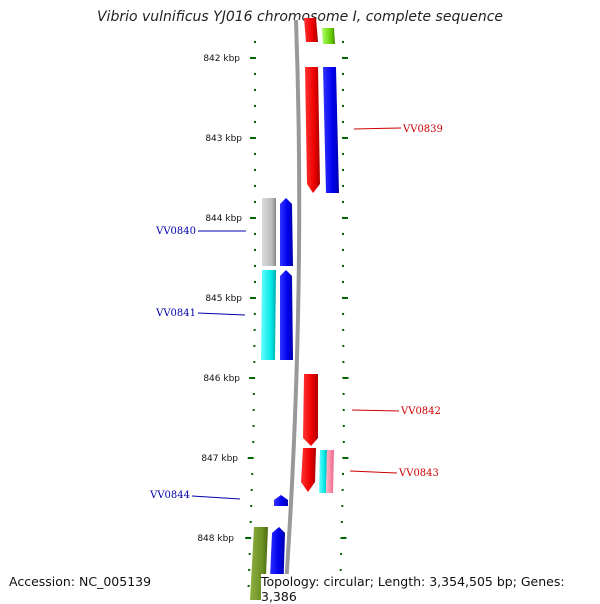  I want to click on reverse-strand-ruler, so click(250, 314).